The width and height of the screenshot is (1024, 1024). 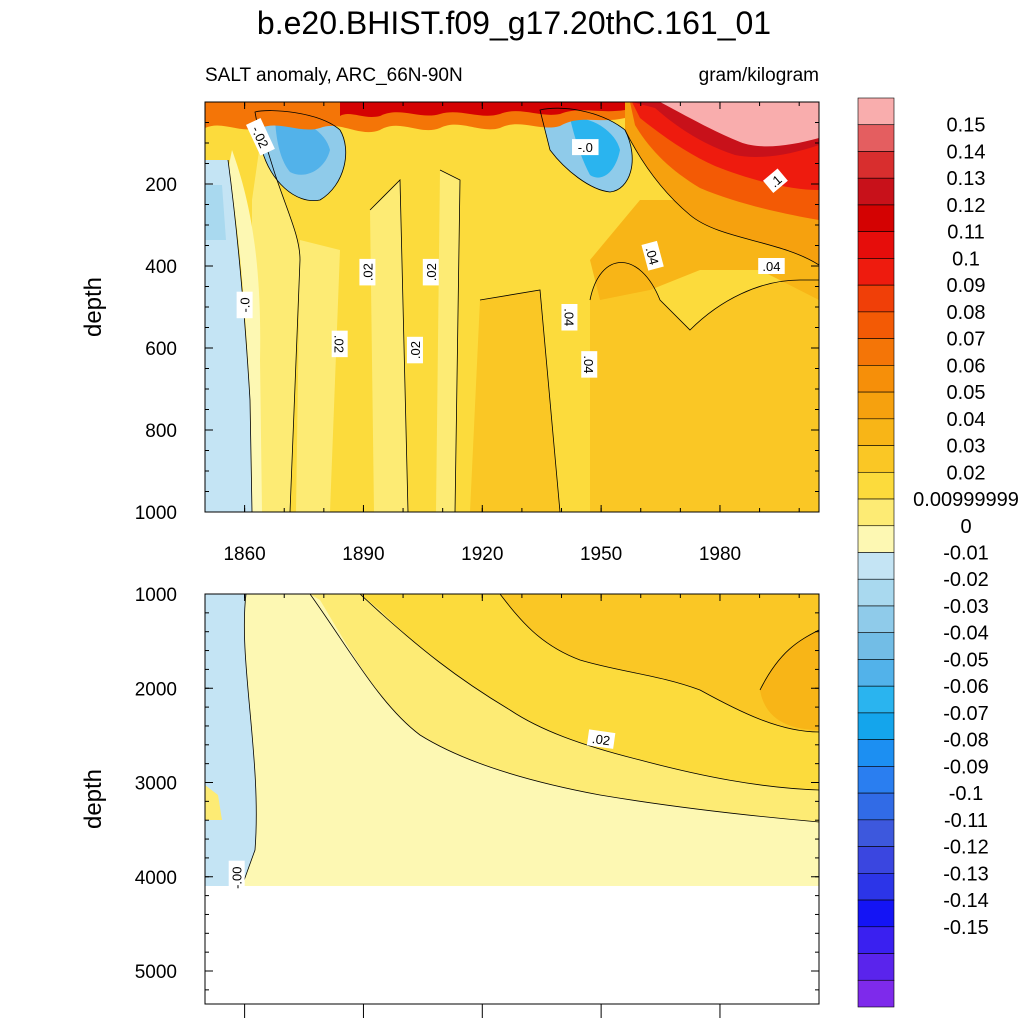 I want to click on upper-pale-band, so click(x=245, y=331).